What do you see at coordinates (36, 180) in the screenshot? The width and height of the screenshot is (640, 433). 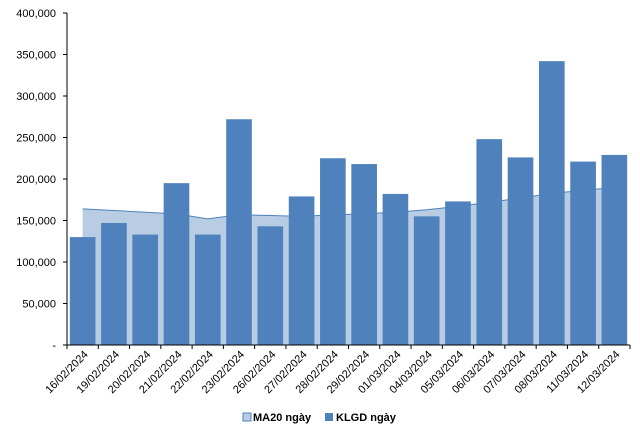 I see `y-tick-label: 200,000` at bounding box center [36, 180].